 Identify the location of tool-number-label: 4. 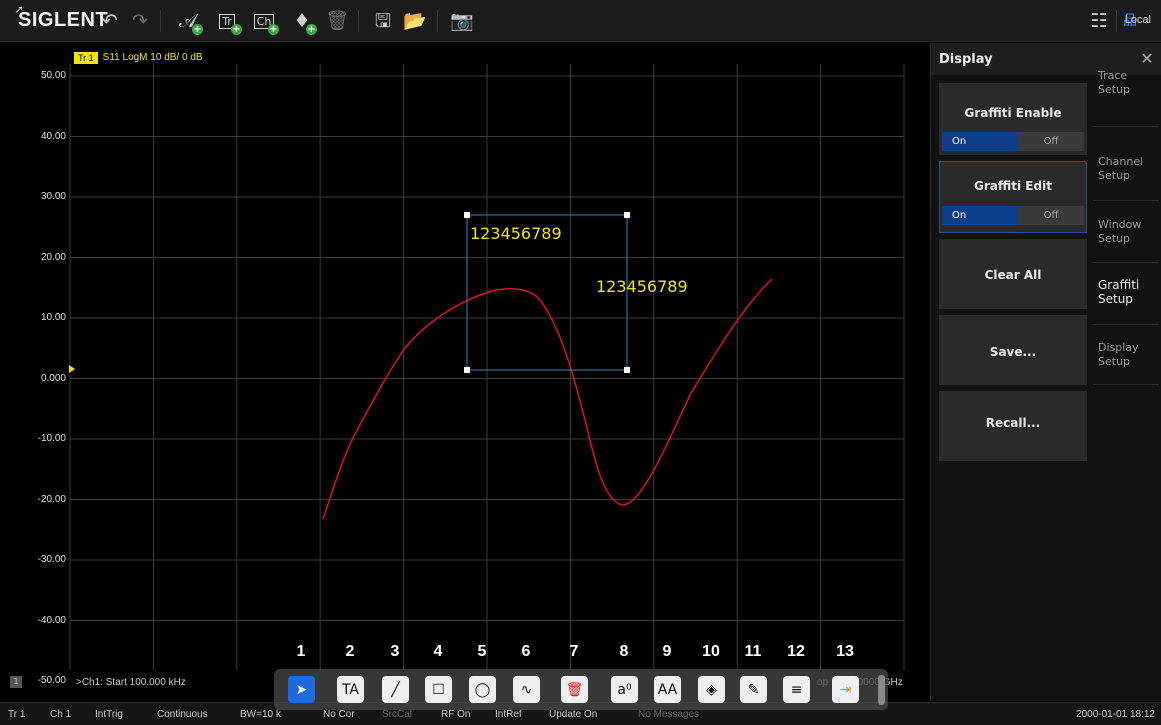
(438, 651).